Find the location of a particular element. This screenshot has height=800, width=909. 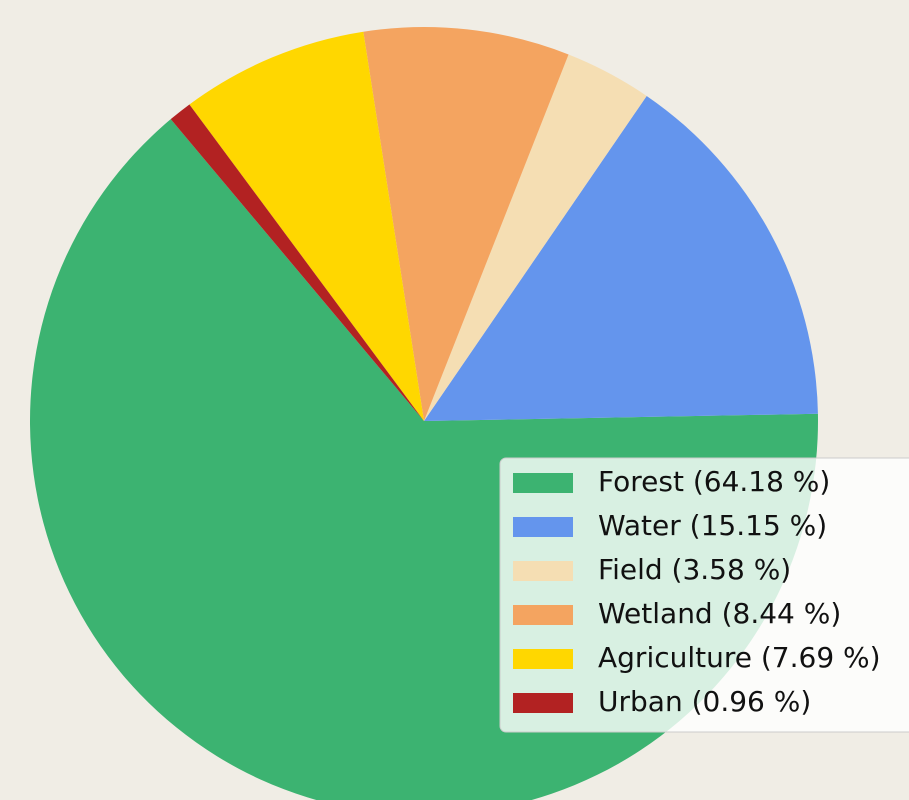

legend-label: Wetland (8.44 %) is located at coordinates (719, 613).